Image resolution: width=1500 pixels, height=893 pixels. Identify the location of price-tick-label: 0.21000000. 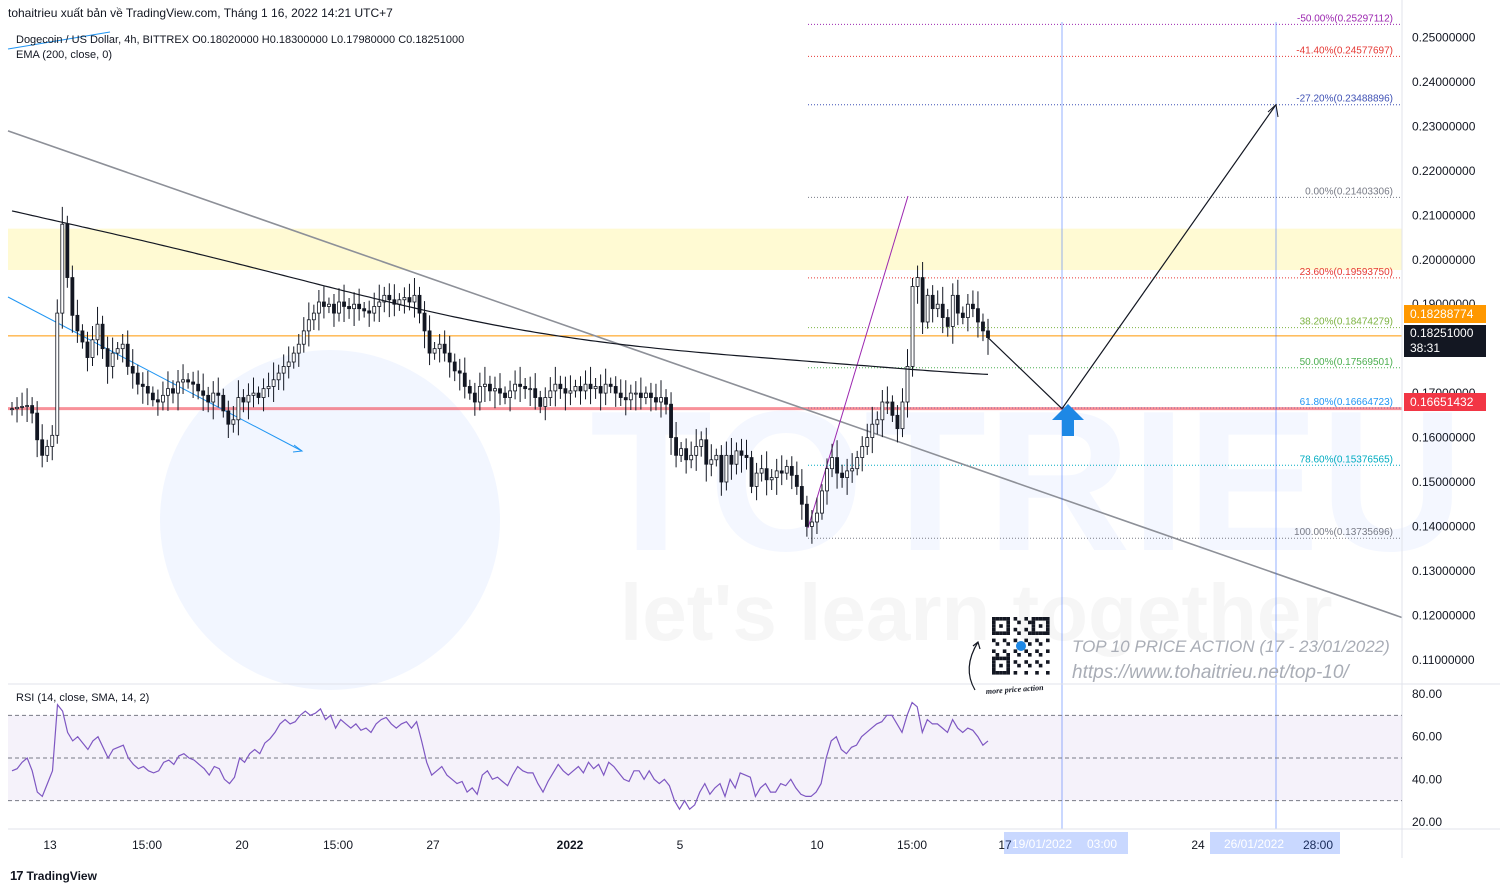
(1444, 215).